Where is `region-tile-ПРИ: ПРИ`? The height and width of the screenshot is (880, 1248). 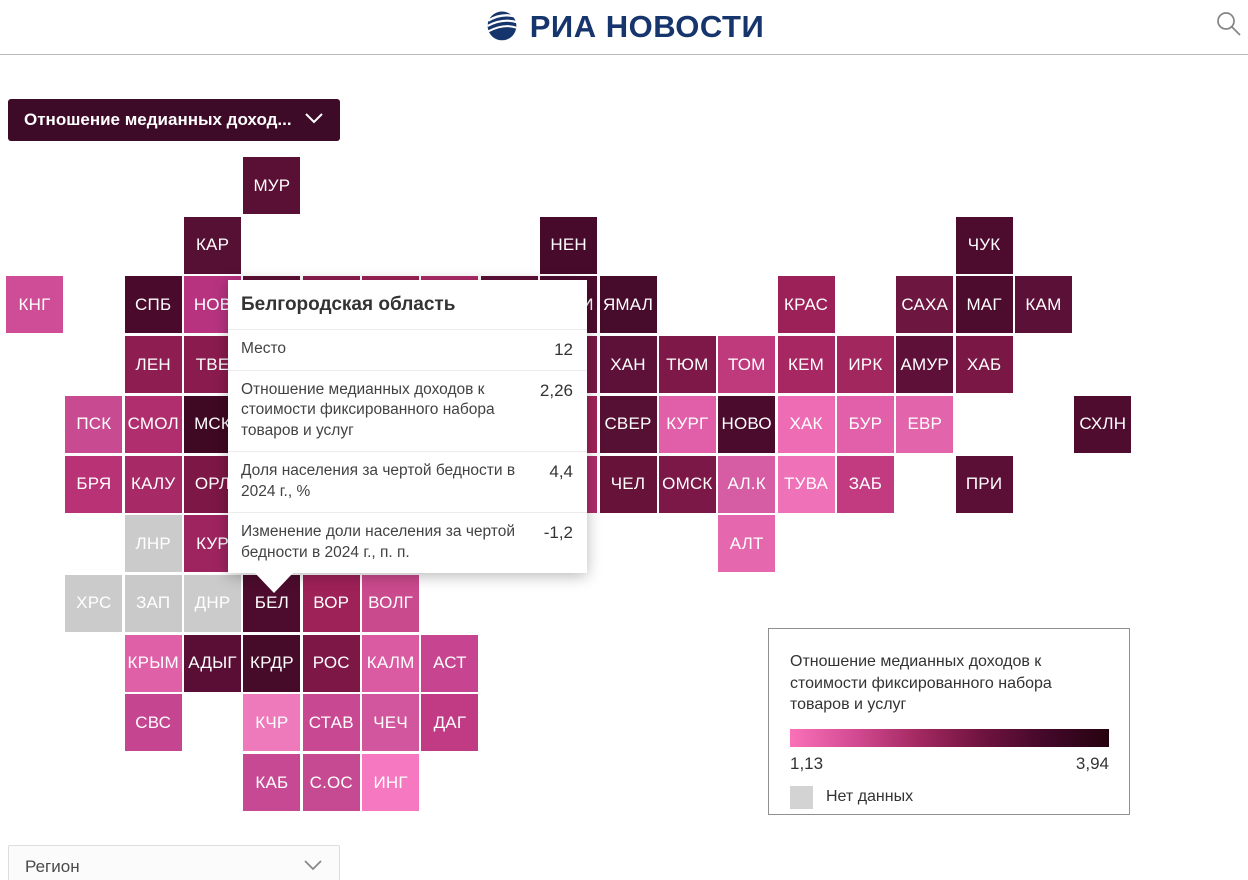 region-tile-ПРИ: ПРИ is located at coordinates (984, 484).